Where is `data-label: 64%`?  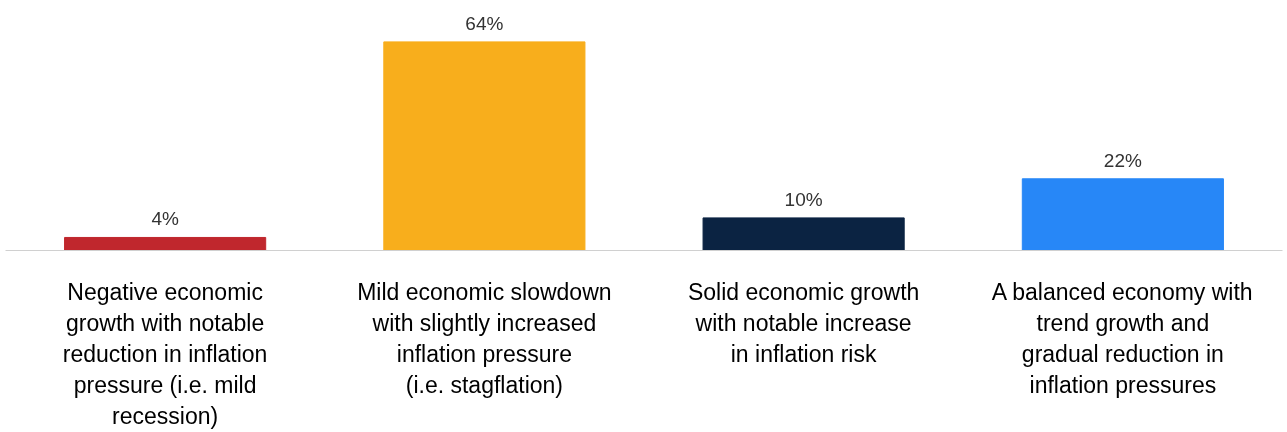
data-label: 64% is located at coordinates (484, 23).